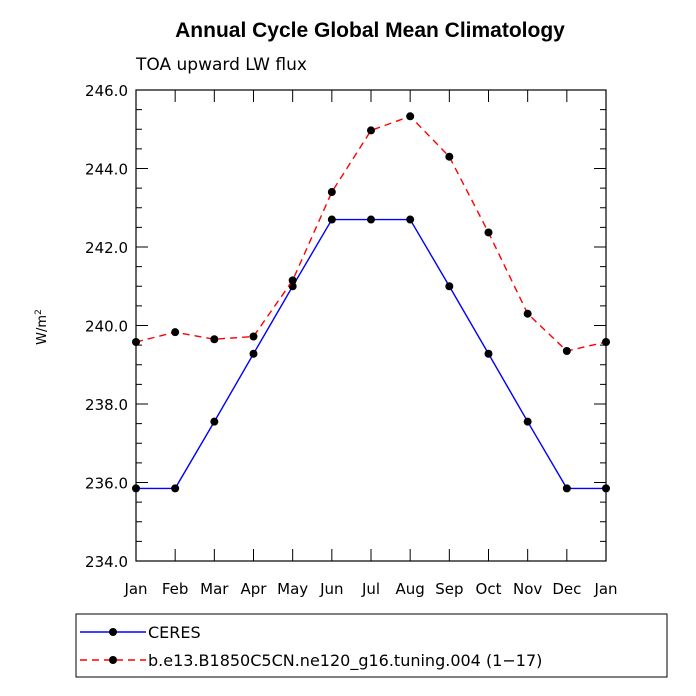 This screenshot has width=696, height=696. Describe the element at coordinates (566, 589) in the screenshot. I see `x-tick-label: Dec` at that location.